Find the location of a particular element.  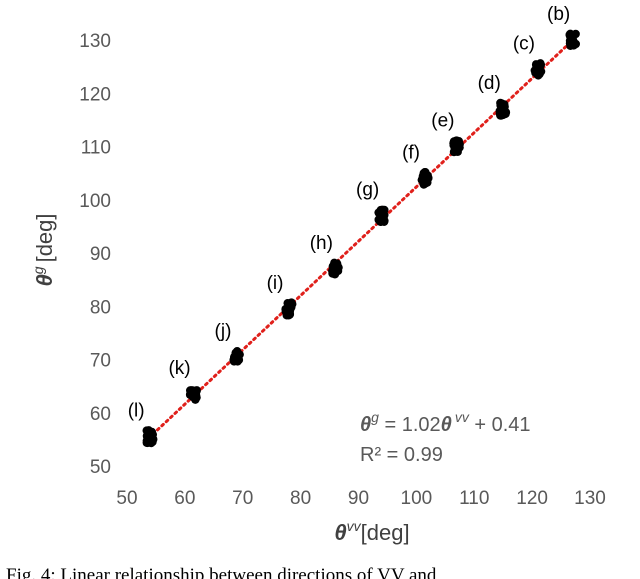

cluster-label: (g) is located at coordinates (367, 190).